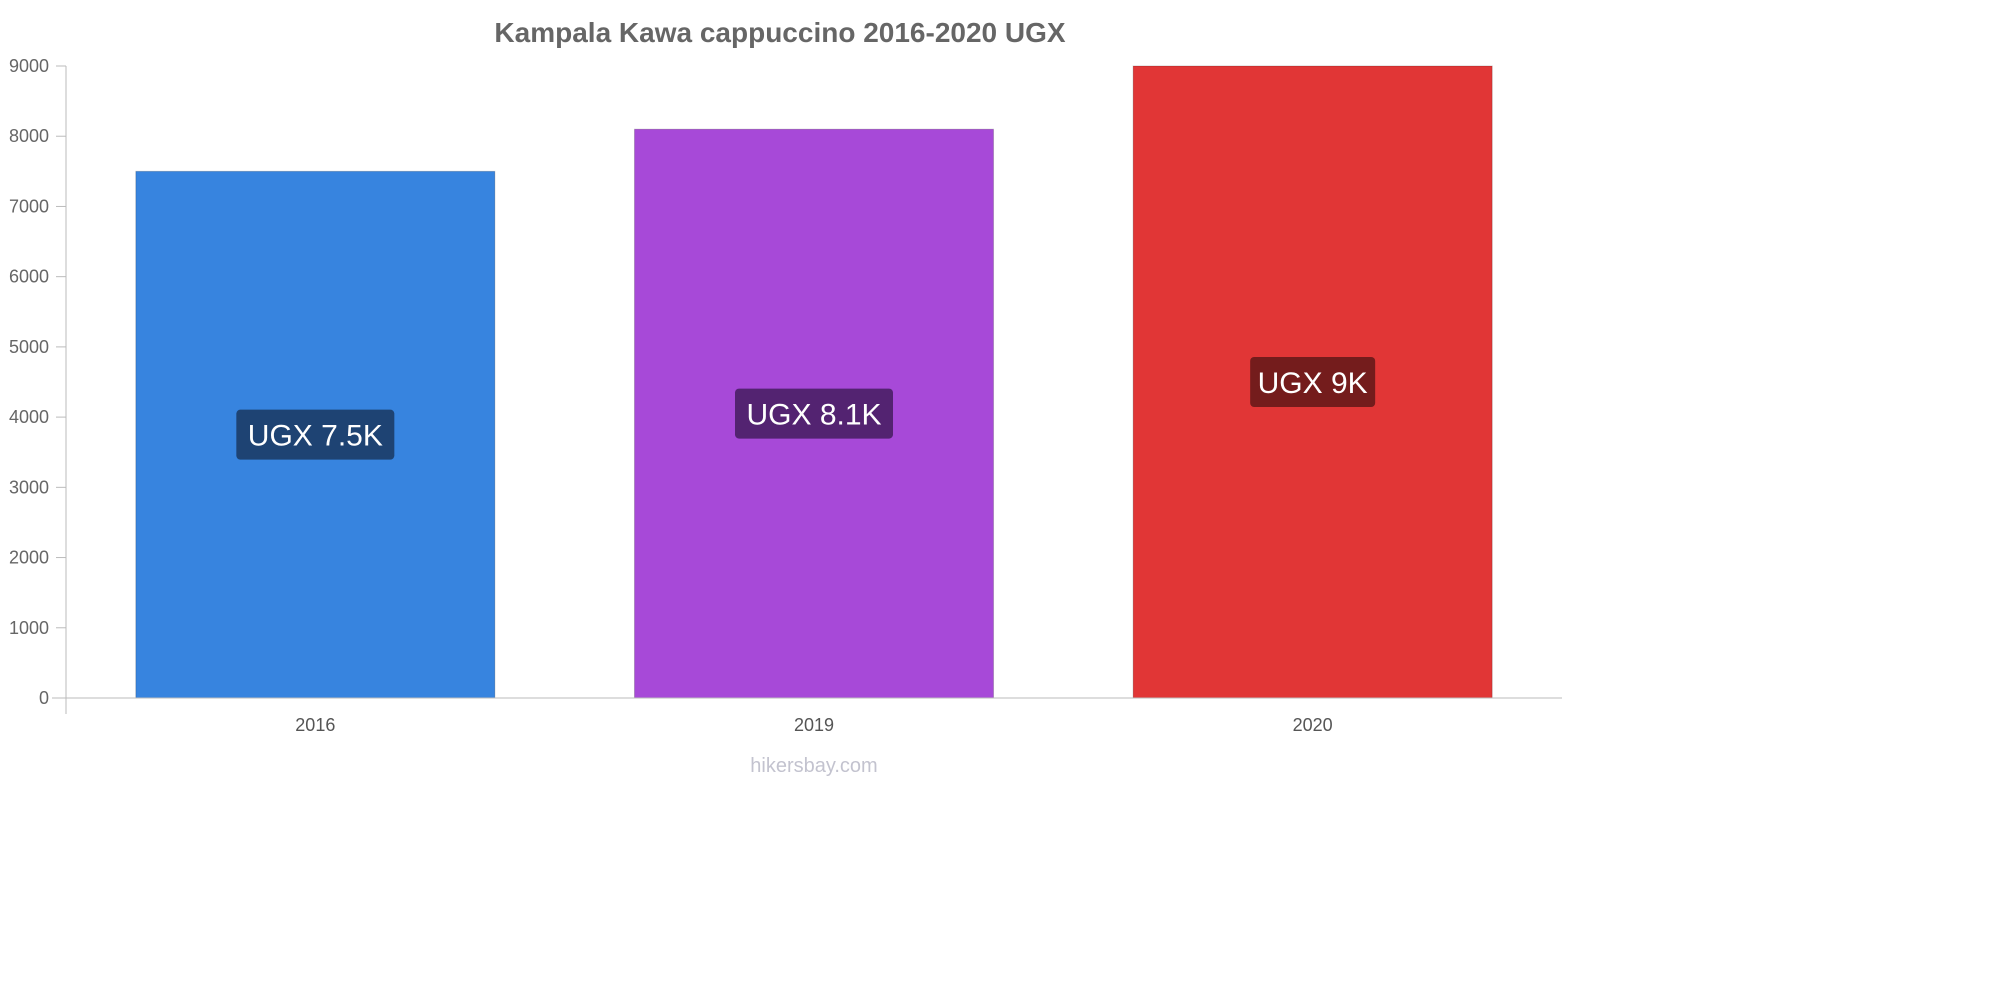 This screenshot has width=2000, height=1000. I want to click on y-tick-label: 2000, so click(29, 558).